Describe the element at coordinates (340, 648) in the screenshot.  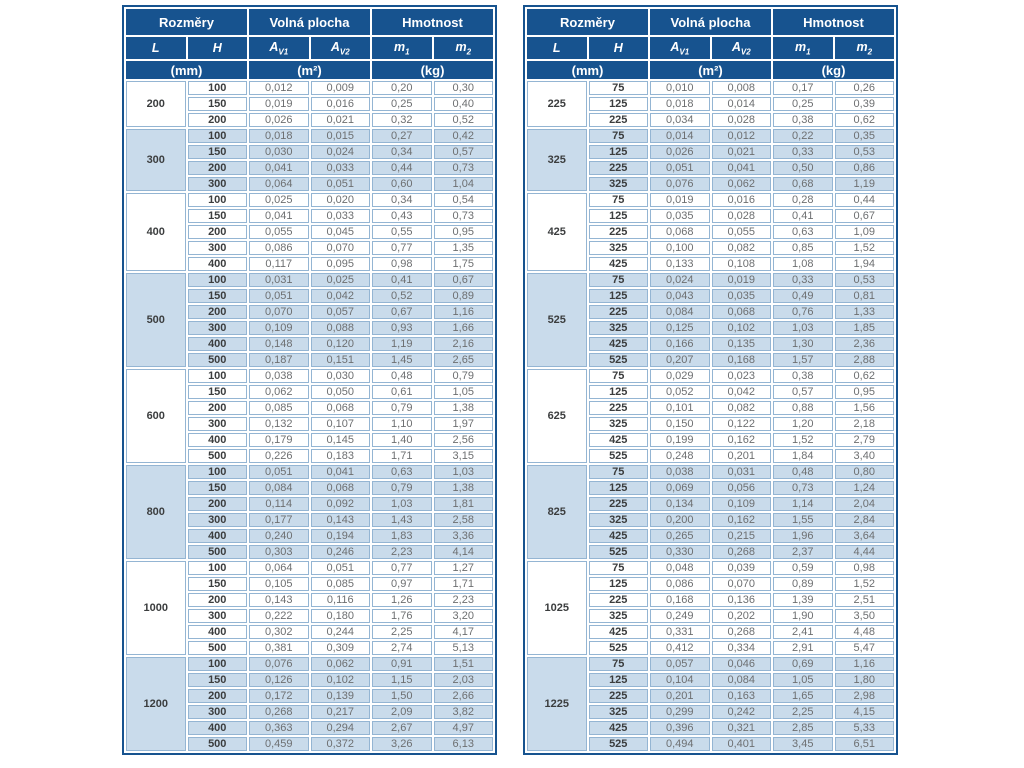
I see `value-cell: 0,309` at that location.